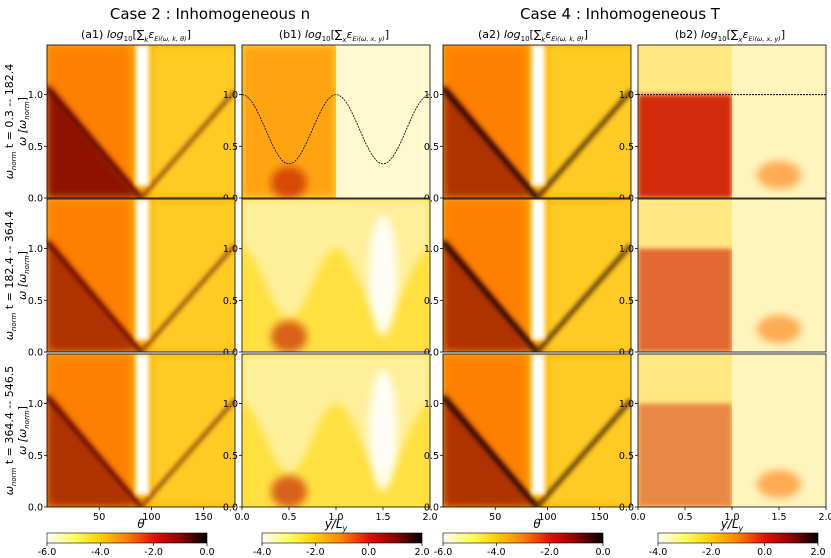 Image resolution: width=831 pixels, height=558 pixels. What do you see at coordinates (336, 525) in the screenshot?
I see `x-axis-label-1: y/Ly` at bounding box center [336, 525].